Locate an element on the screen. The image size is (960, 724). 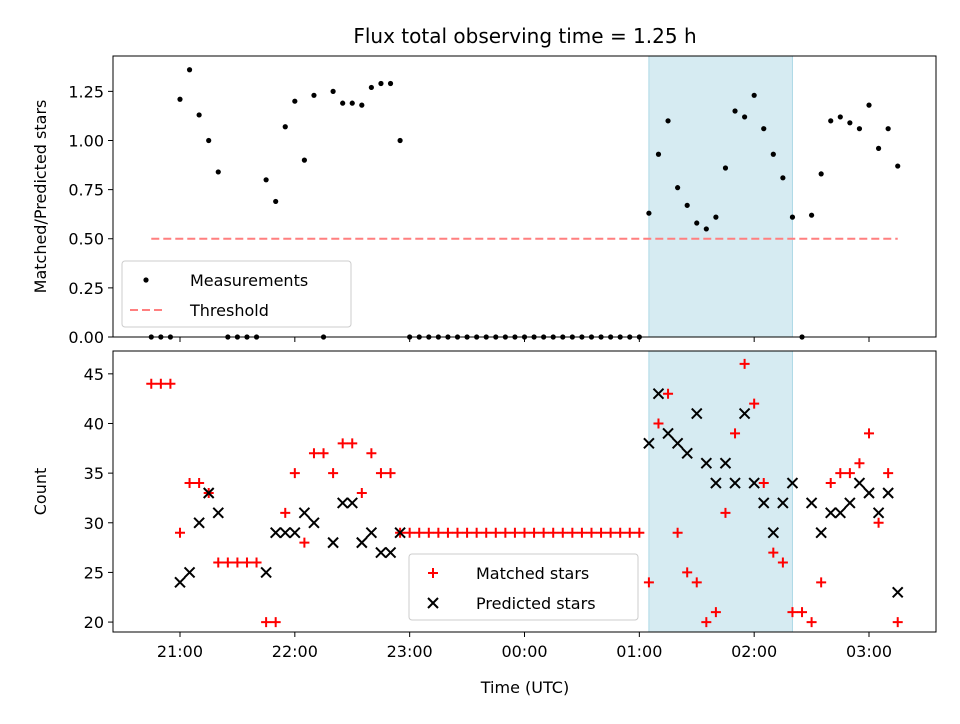
top-legend-label-measurements: Measurements is located at coordinates (249, 280).